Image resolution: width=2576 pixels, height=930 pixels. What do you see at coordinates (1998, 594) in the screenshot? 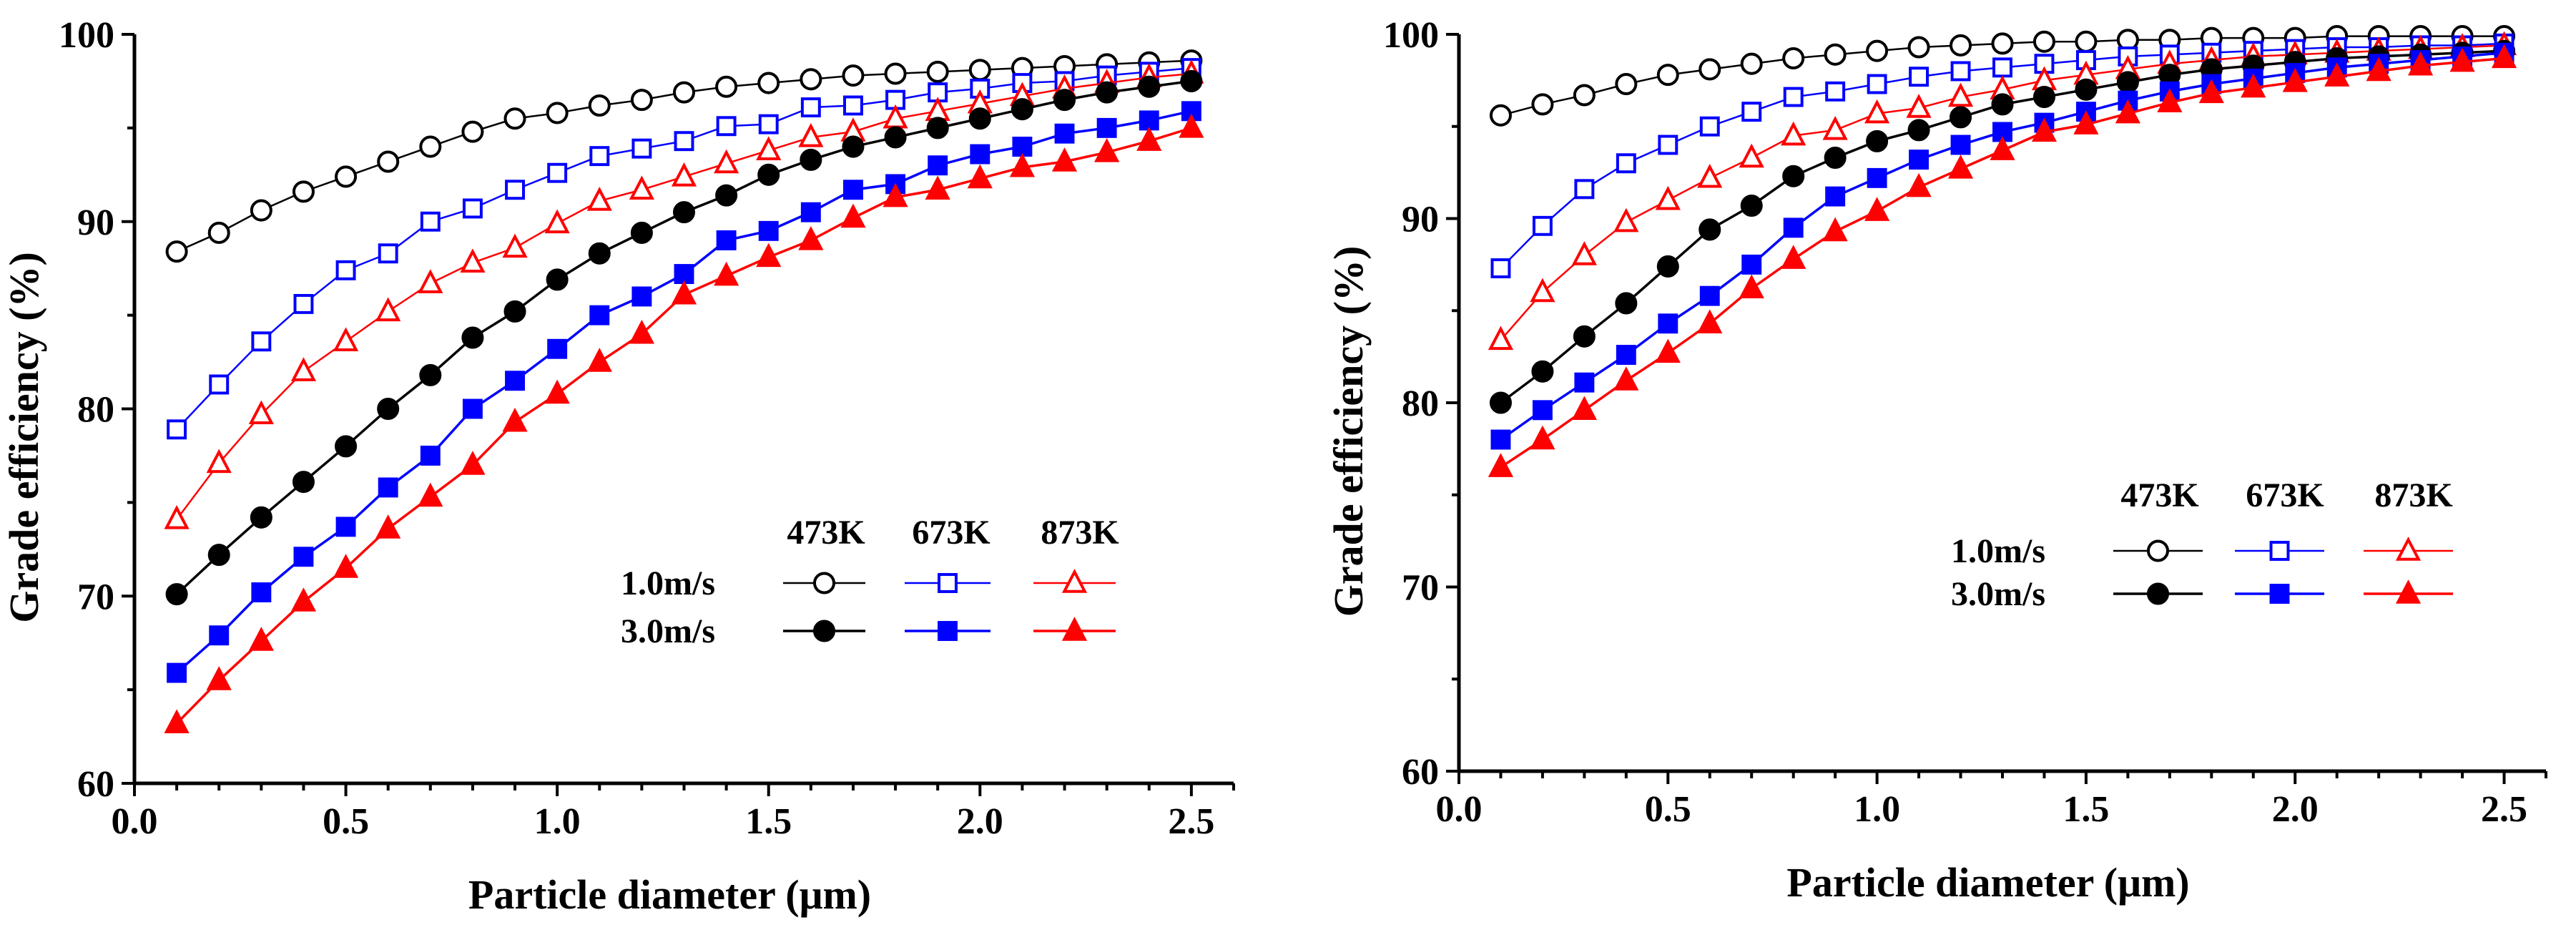
I see `legend-velocity-label: 3.0m/s` at bounding box center [1998, 594].